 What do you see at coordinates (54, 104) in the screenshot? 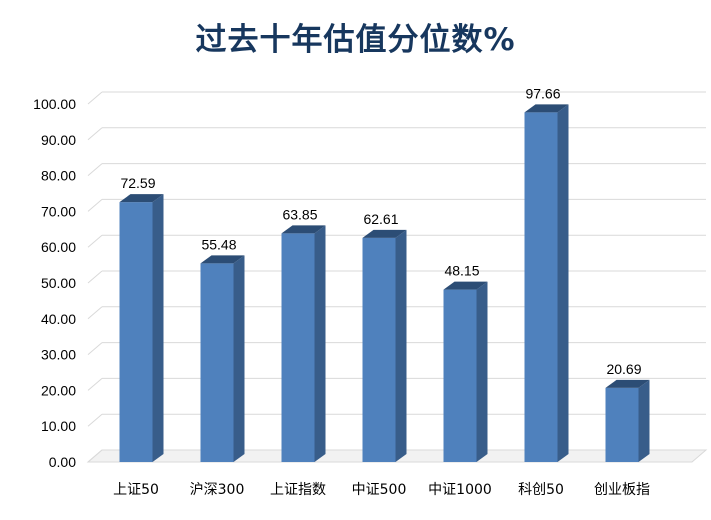
I see `y-tick-label: 100.00` at bounding box center [54, 104].